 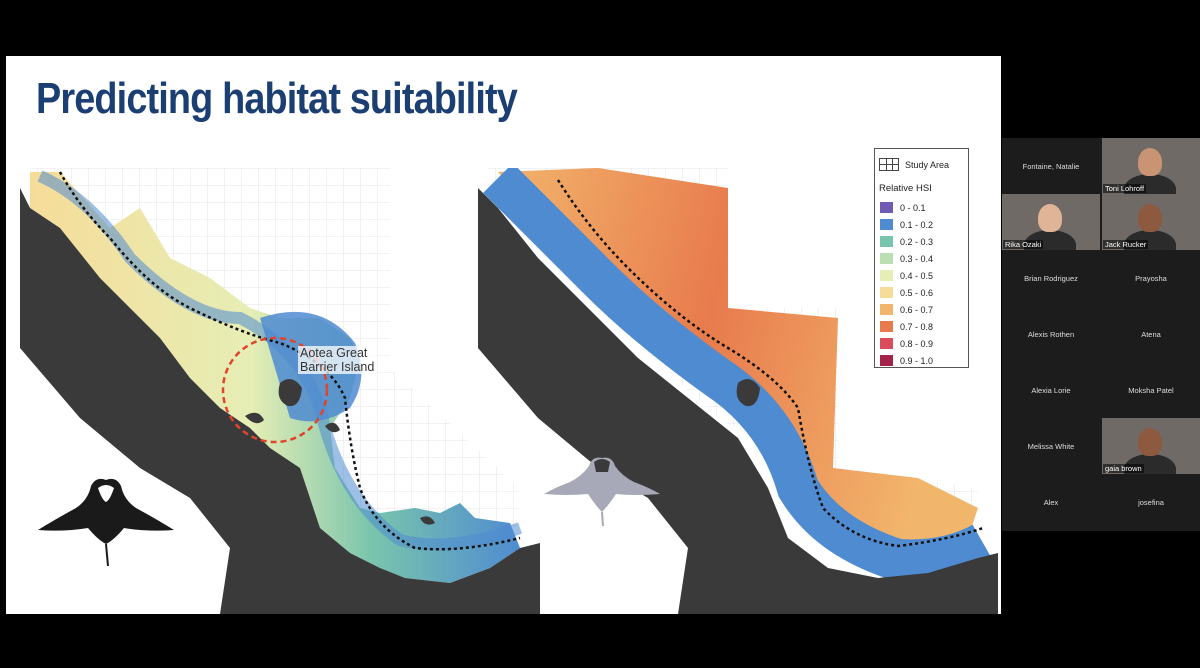 I want to click on participant-tile: Melissa White, so click(x=1051, y=446).